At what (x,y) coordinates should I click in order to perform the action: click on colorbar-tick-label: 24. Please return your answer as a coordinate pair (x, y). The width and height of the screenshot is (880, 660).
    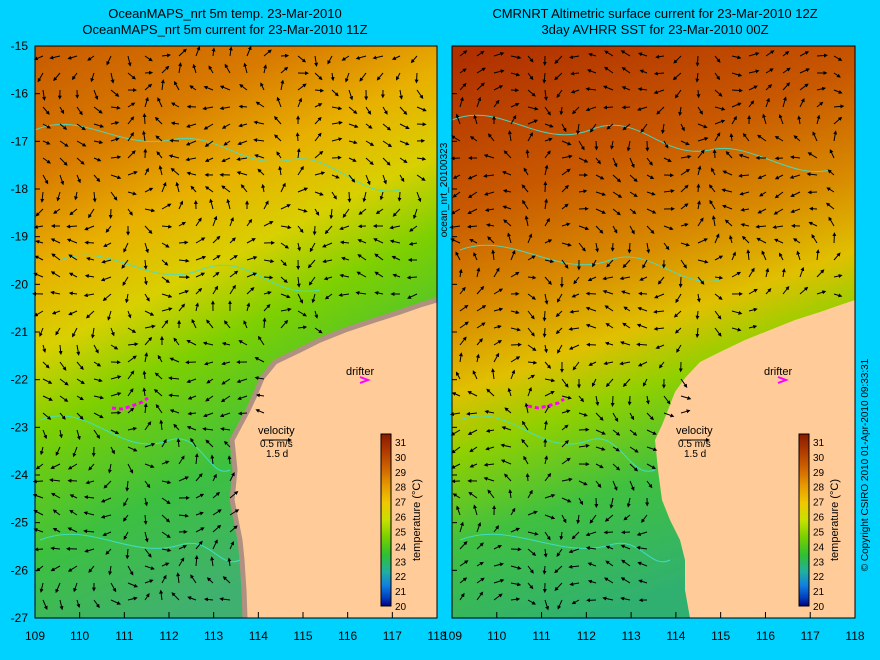
    Looking at the image, I should click on (401, 547).